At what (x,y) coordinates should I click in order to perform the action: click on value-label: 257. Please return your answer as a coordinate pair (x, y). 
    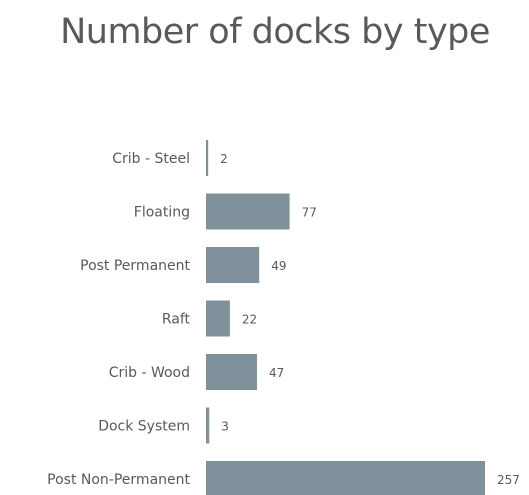
    Looking at the image, I should click on (508, 480).